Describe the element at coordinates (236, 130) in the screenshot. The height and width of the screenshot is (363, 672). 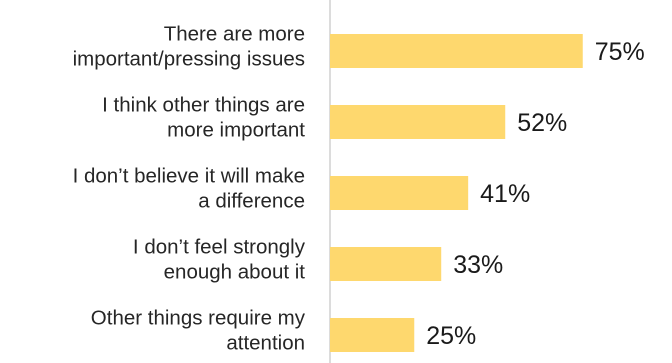
I see `category-label: more important` at that location.